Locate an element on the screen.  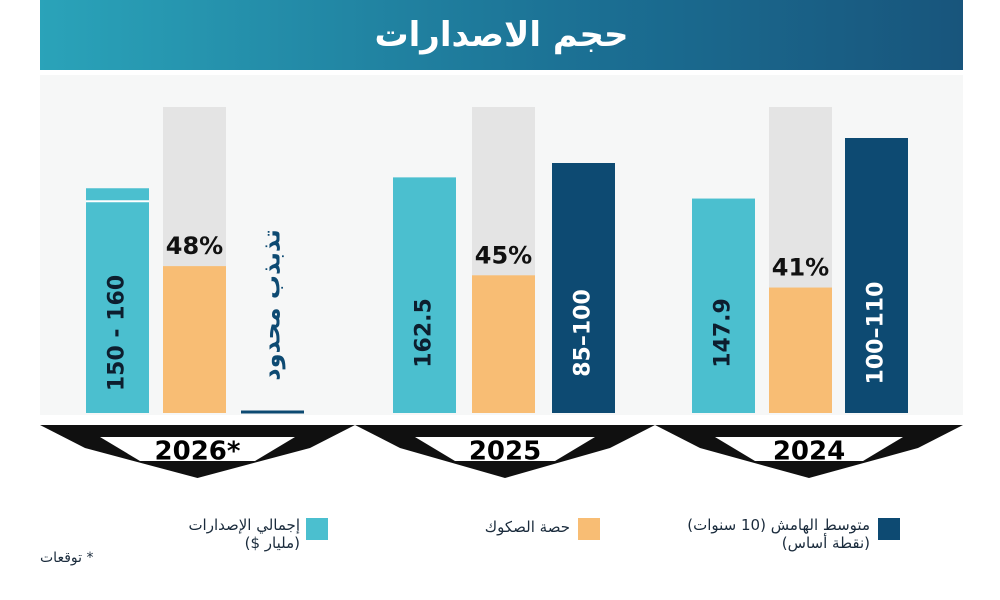
legend-spread-line2: (نقطة أساس) is located at coordinates (825, 543).